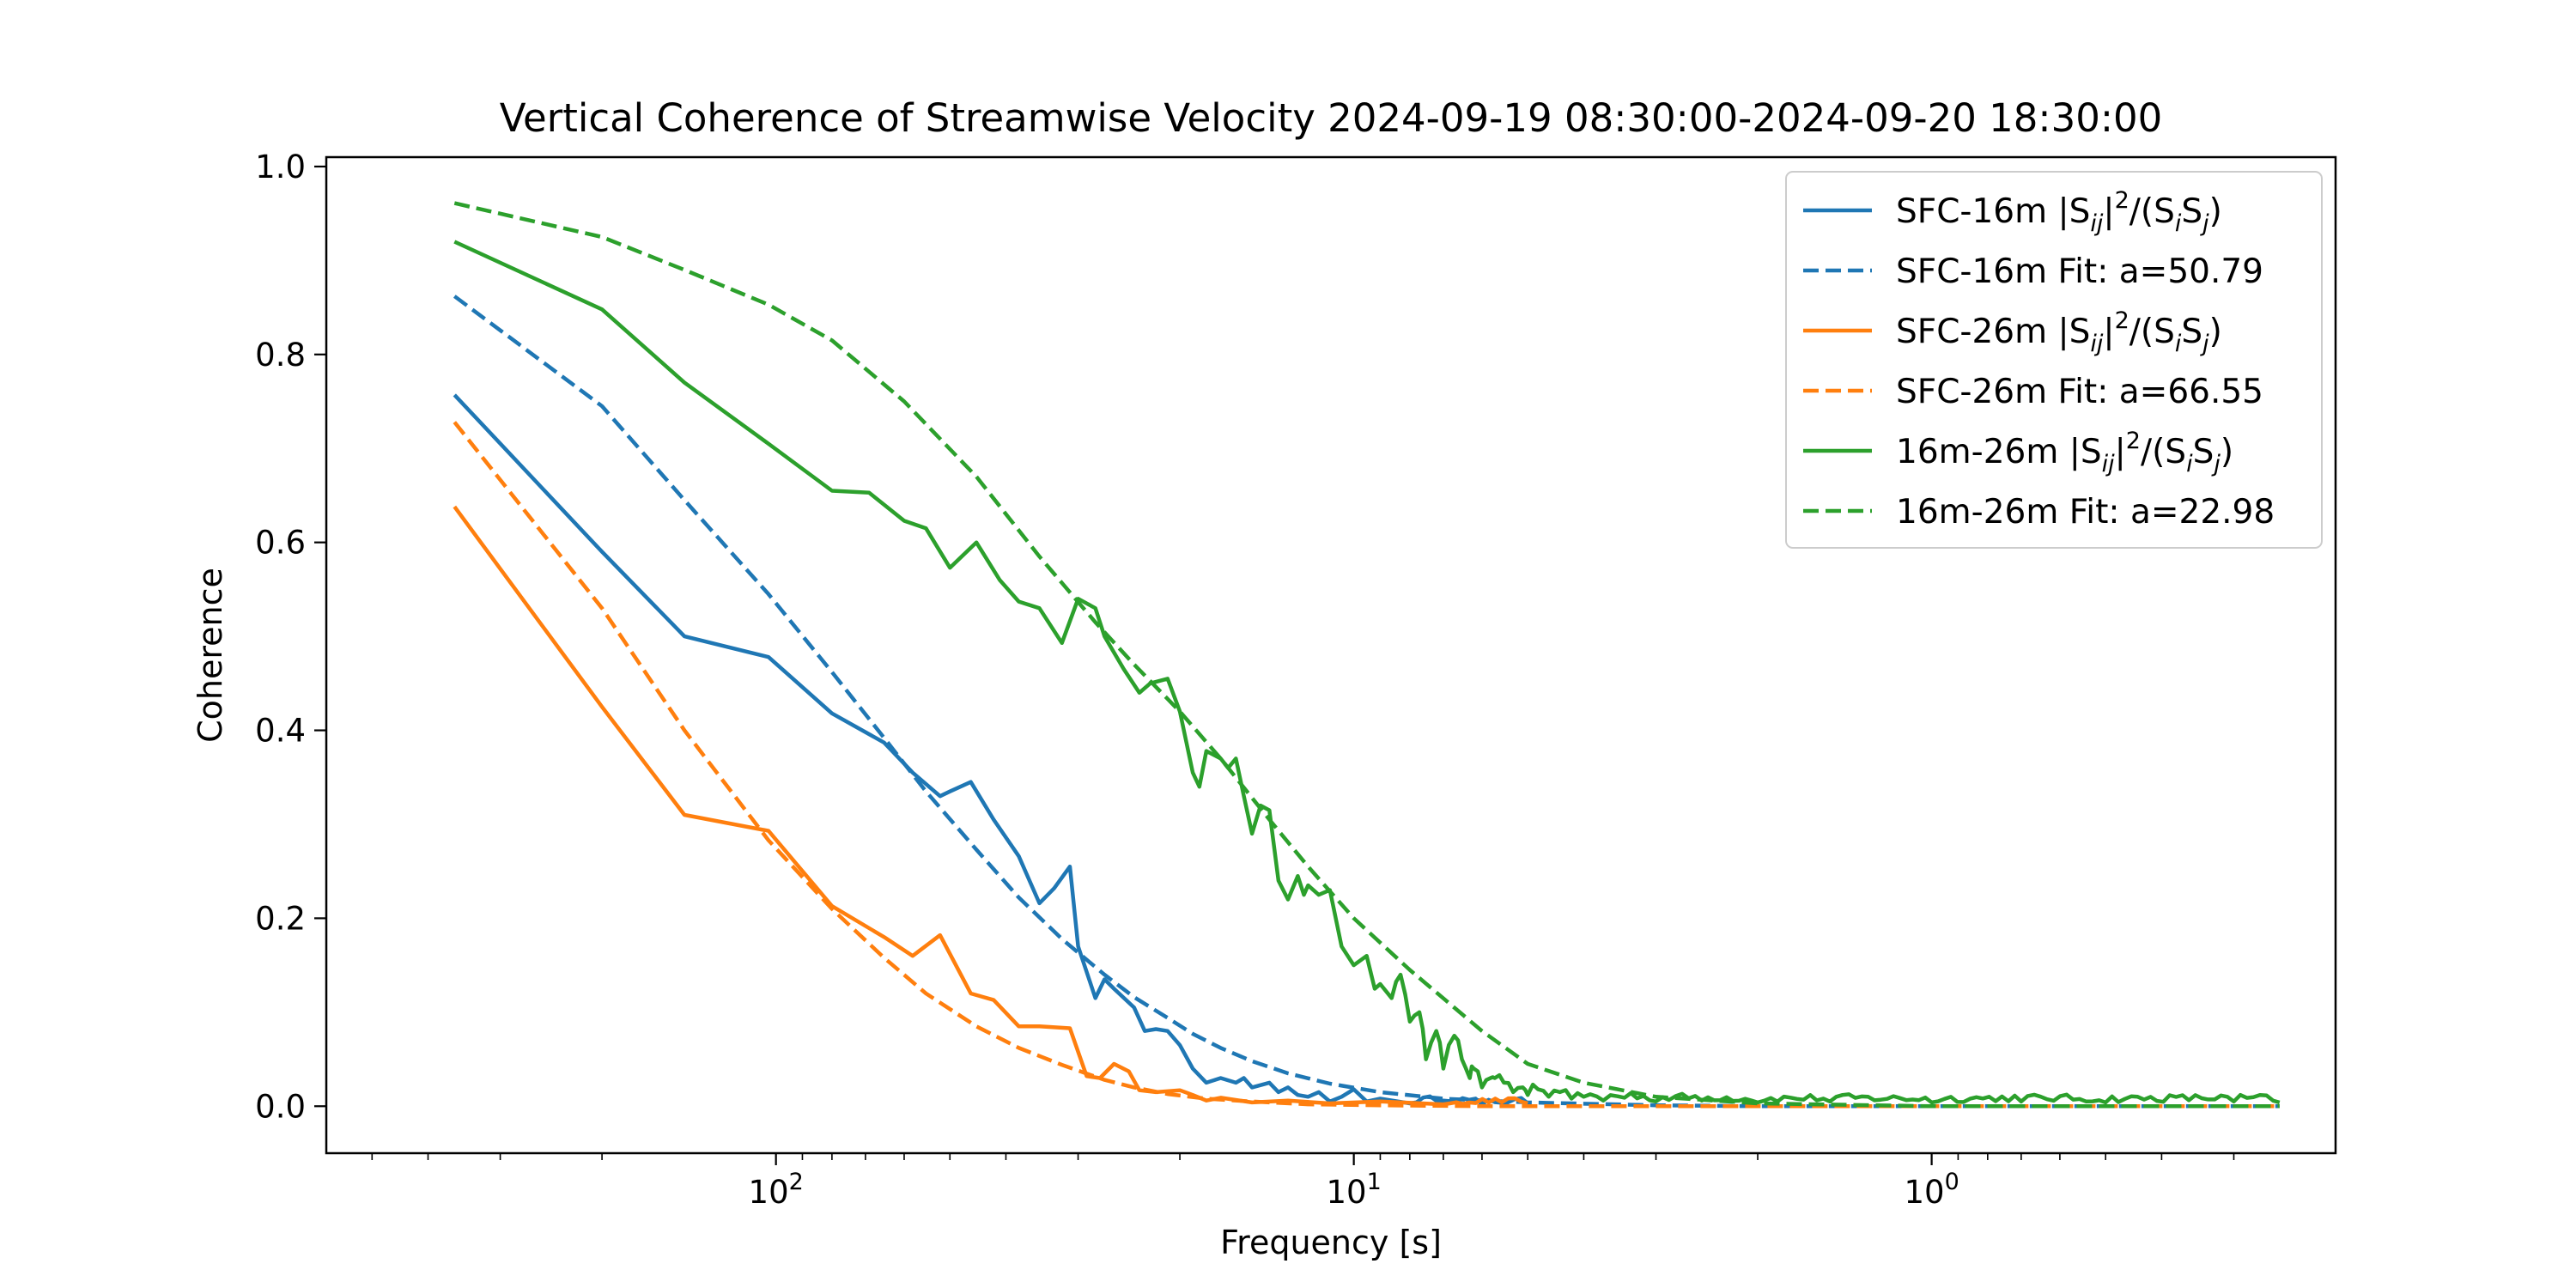  What do you see at coordinates (1331, 1243) in the screenshot?
I see `x-axis-label: Frequency [s]` at bounding box center [1331, 1243].